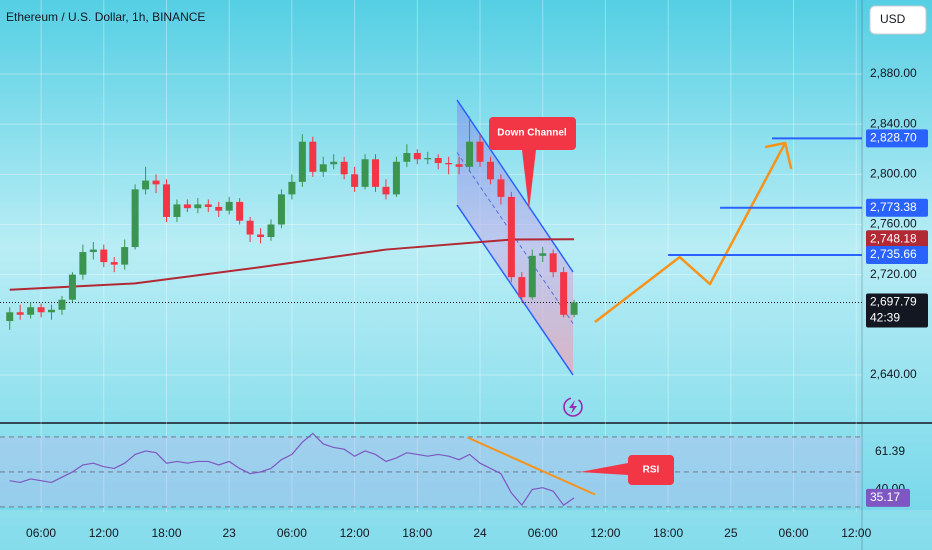  Describe the element at coordinates (731, 533) in the screenshot. I see `x-tick-label: 25` at that location.